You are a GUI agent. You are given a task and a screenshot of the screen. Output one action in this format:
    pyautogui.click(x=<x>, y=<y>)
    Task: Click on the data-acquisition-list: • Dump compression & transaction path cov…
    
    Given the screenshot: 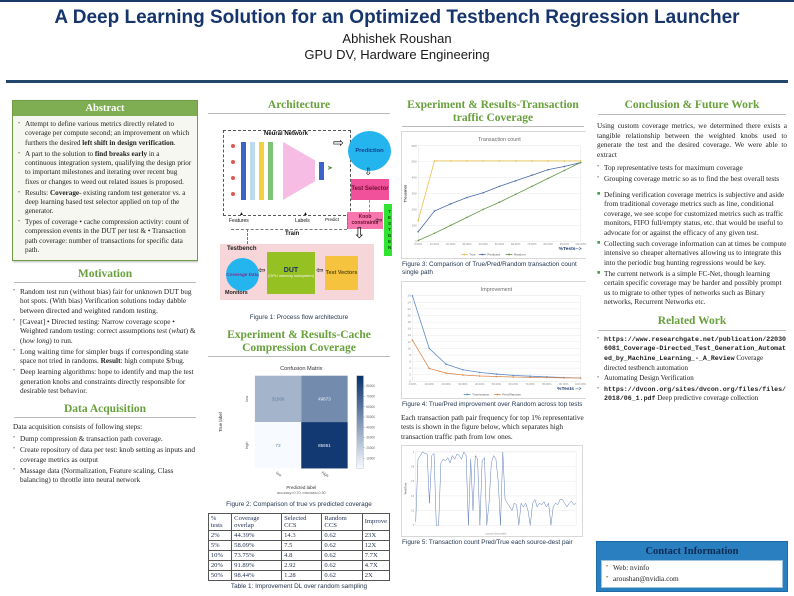 What is the action you would take?
    pyautogui.click(x=105, y=459)
    